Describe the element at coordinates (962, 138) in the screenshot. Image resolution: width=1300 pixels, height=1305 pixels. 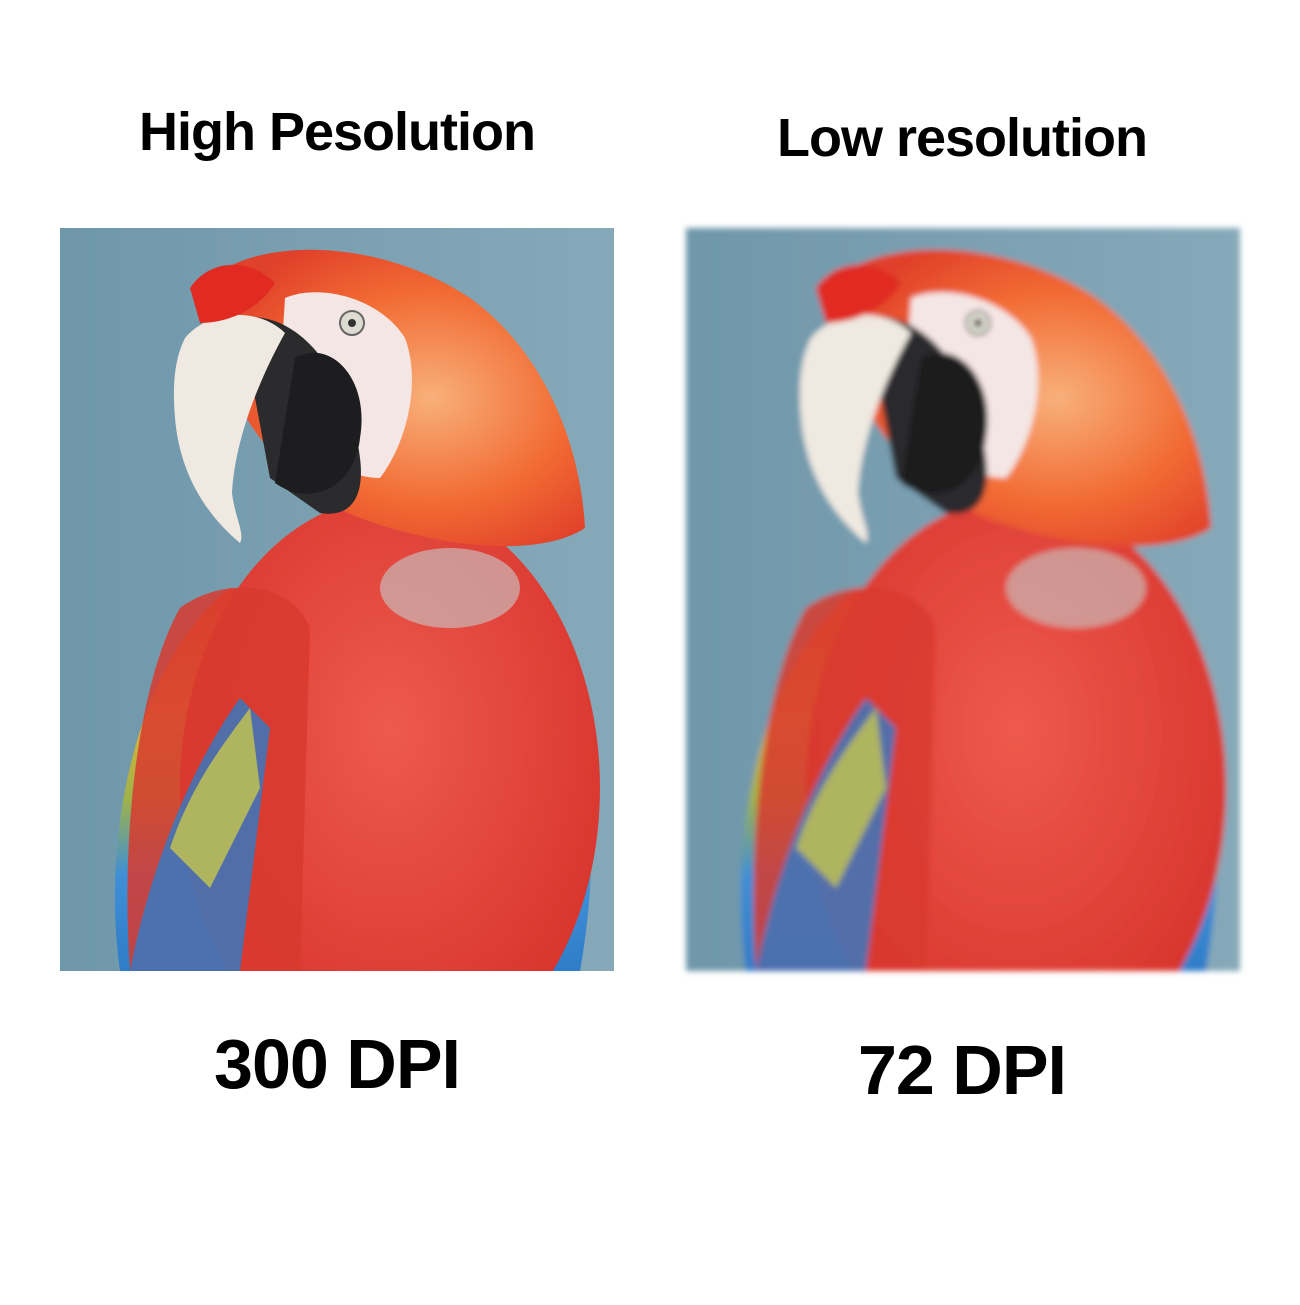
I see `panel-title: Low resolution` at that location.